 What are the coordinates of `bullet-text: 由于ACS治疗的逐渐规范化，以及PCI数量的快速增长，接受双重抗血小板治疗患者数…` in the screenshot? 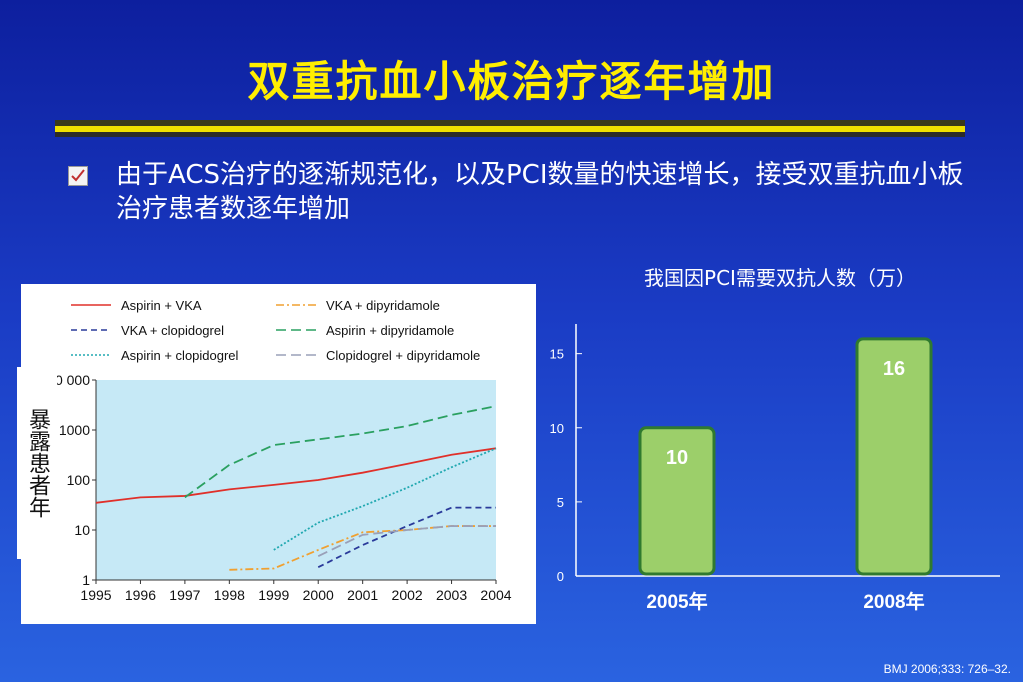 It's located at (540, 192).